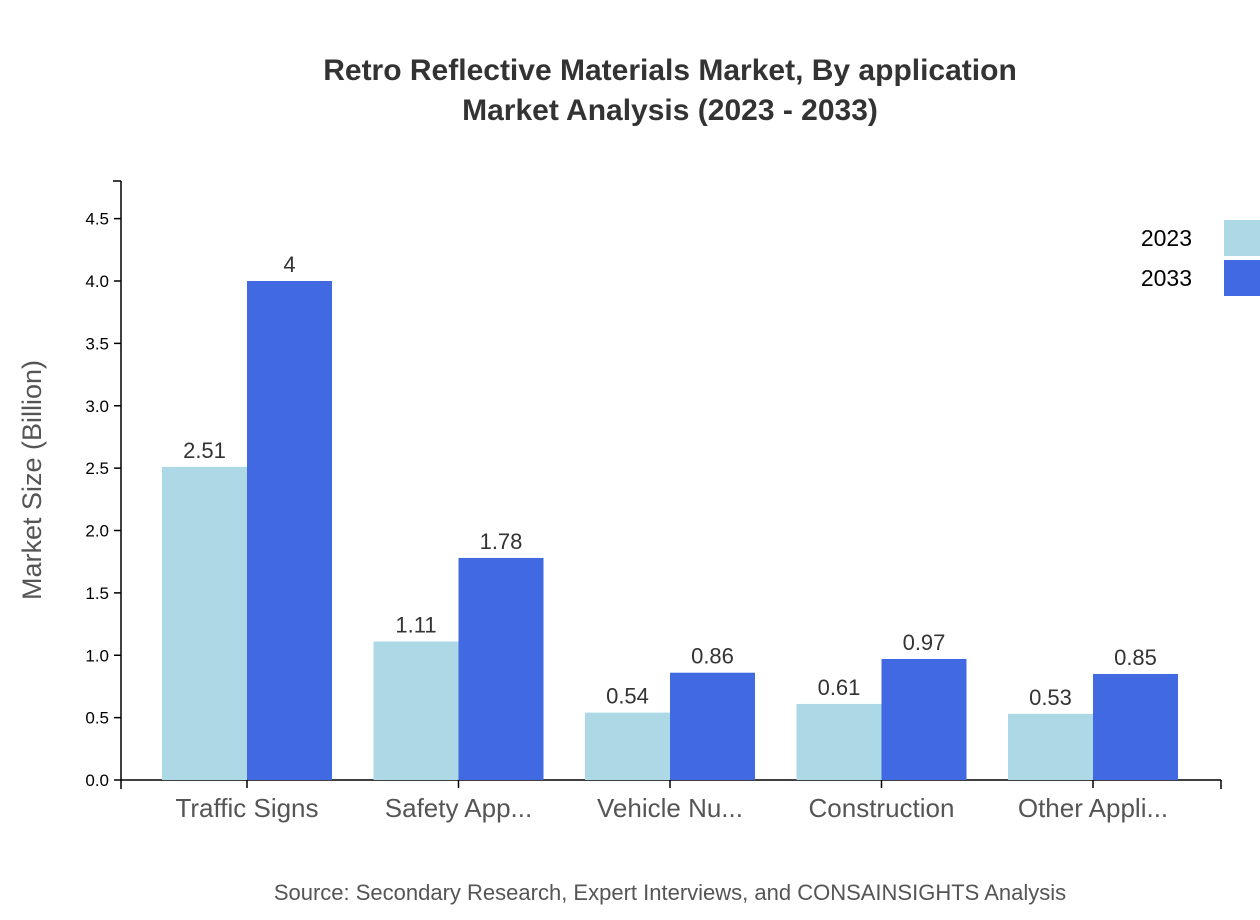 The width and height of the screenshot is (1260, 920). I want to click on y-tick-label: 1.5, so click(97, 593).